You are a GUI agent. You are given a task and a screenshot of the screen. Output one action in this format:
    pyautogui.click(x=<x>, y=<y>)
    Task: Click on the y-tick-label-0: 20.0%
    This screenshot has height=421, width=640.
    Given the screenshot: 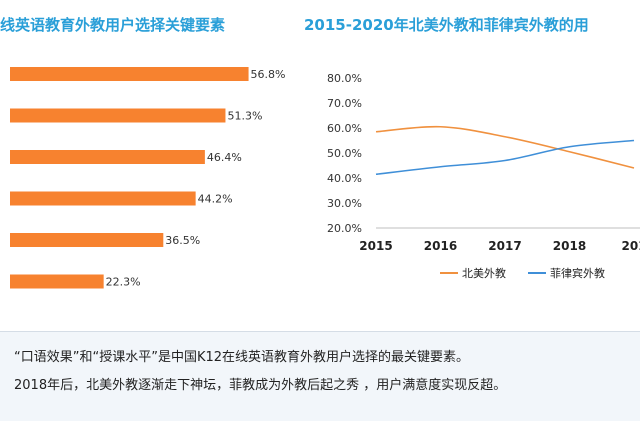 What is the action you would take?
    pyautogui.click(x=344, y=228)
    